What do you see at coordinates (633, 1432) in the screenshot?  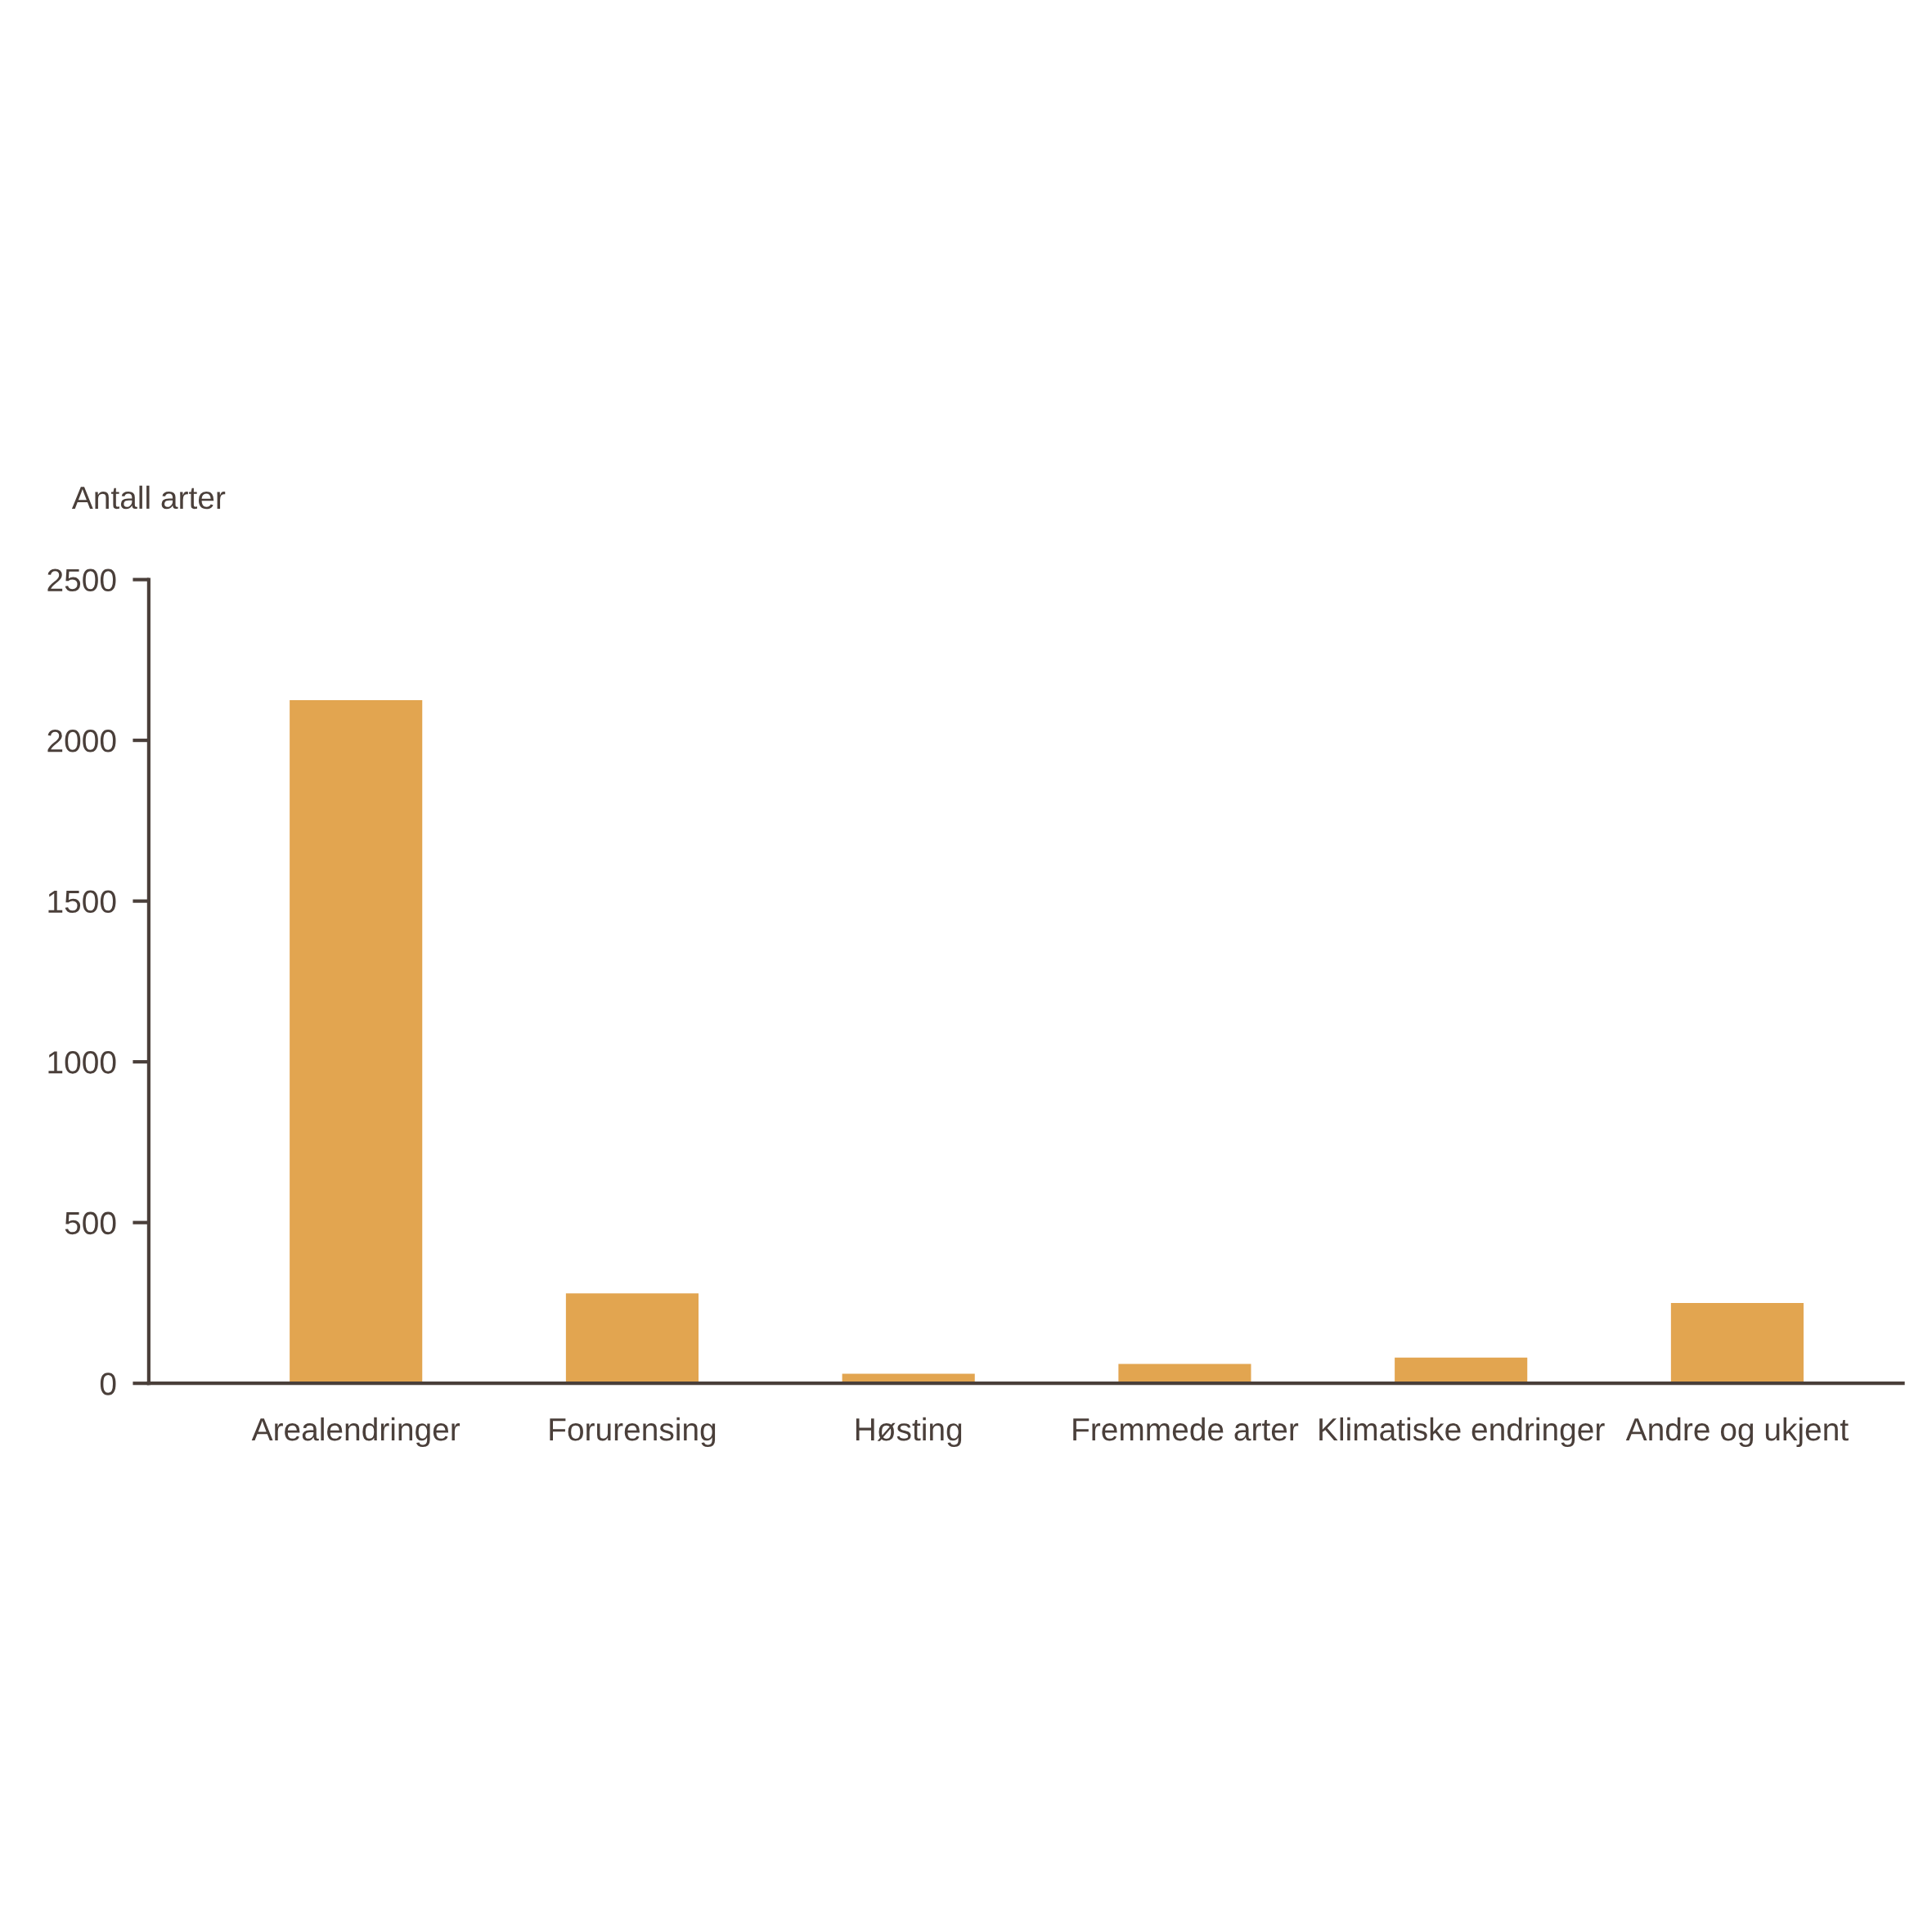 I see `x-tick-label: Forurensing` at bounding box center [633, 1432].